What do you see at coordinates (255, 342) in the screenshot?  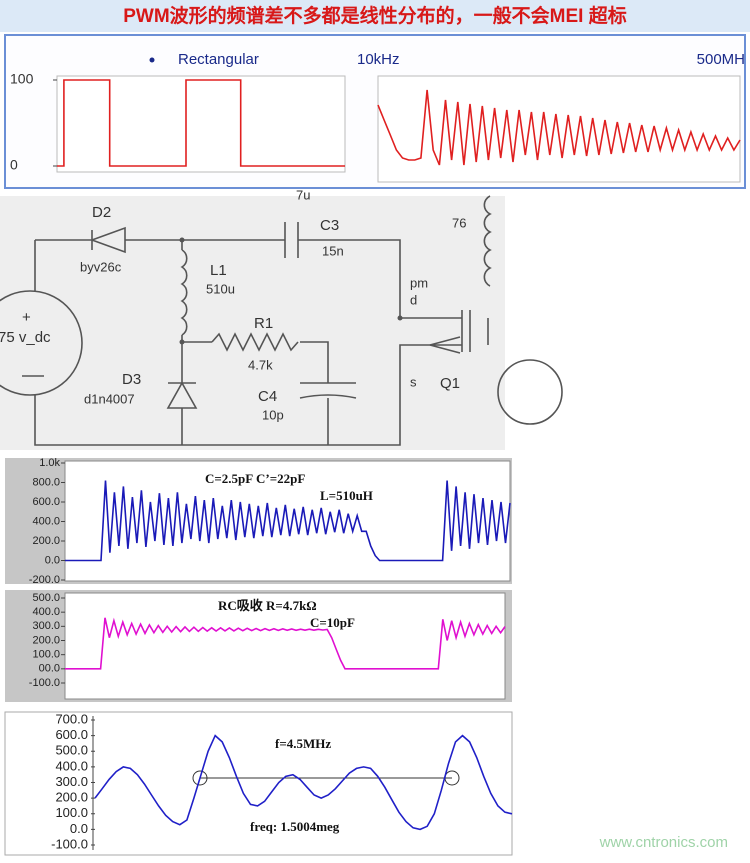 I see `resistor-r1` at bounding box center [255, 342].